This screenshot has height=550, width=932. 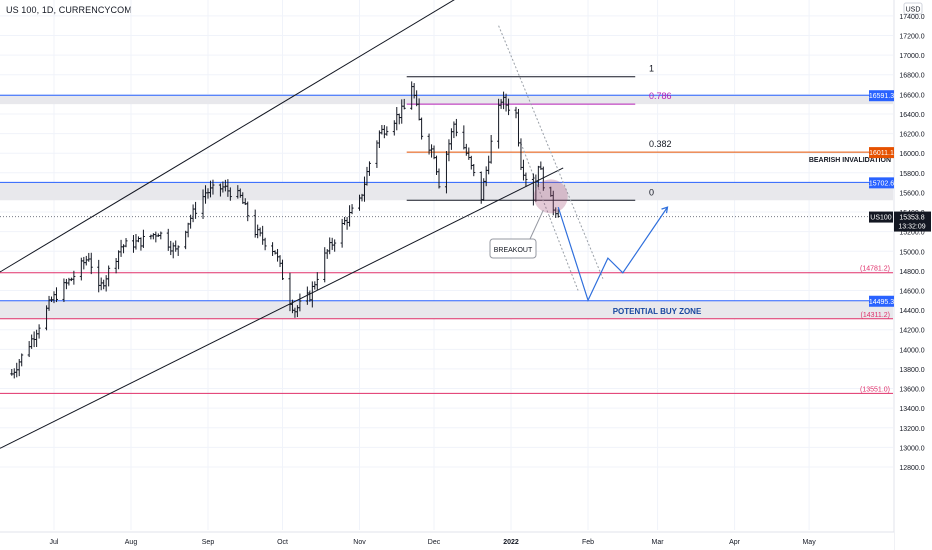 I want to click on time-tick-label: Oct, so click(x=282, y=542).